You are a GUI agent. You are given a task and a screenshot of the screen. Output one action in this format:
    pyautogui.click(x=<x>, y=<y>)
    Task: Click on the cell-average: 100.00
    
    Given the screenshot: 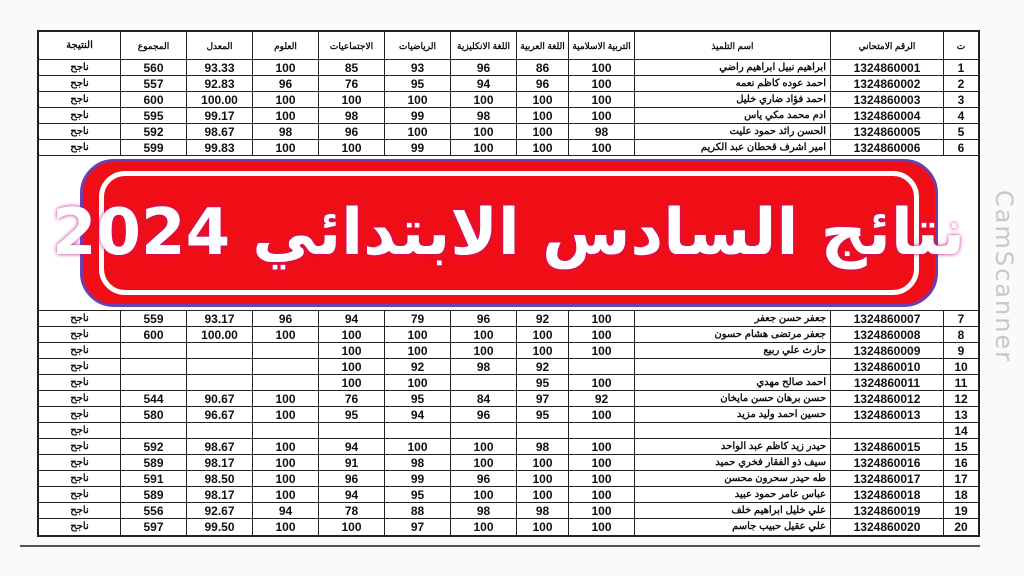 What is the action you would take?
    pyautogui.click(x=219, y=335)
    